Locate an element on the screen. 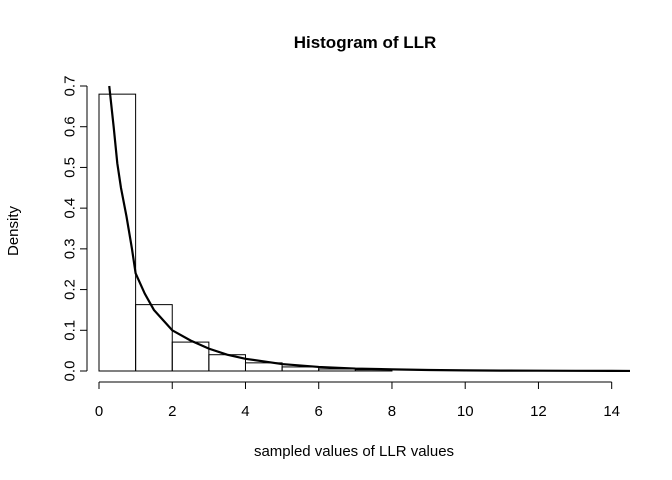  x-axis-label: sampled values of LLR values is located at coordinates (354, 451).